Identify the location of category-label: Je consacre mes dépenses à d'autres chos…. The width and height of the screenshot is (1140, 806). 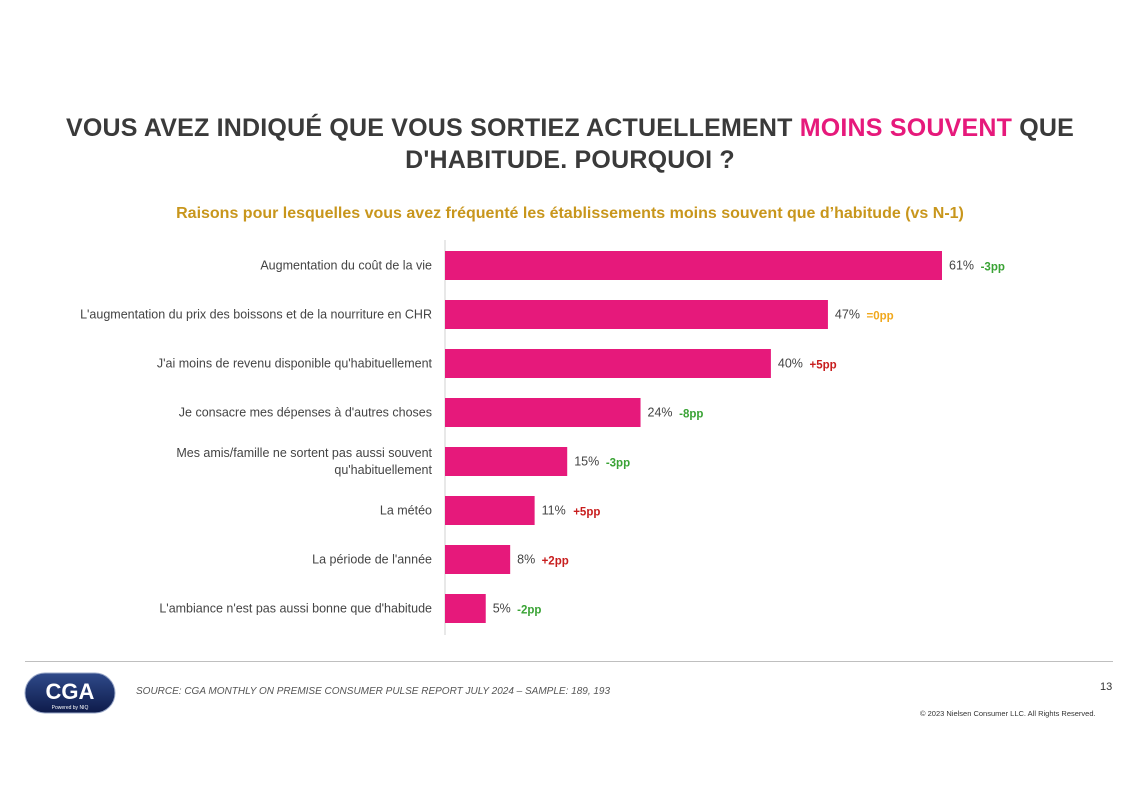
(305, 413).